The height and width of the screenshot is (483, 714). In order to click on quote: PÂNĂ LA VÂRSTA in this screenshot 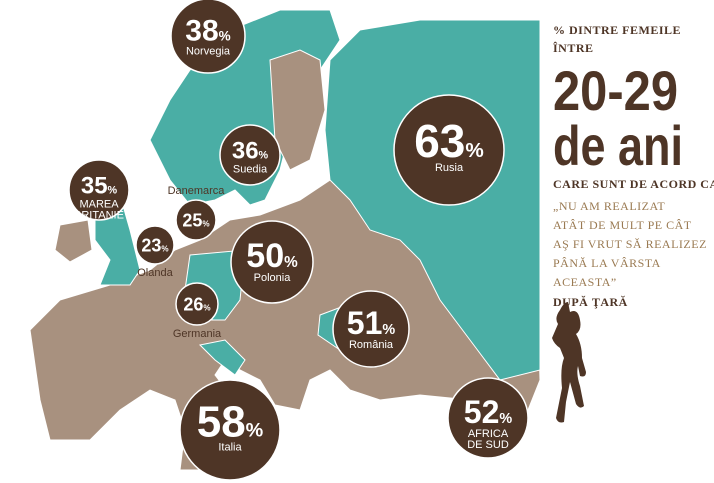, I will do `click(607, 263)`.